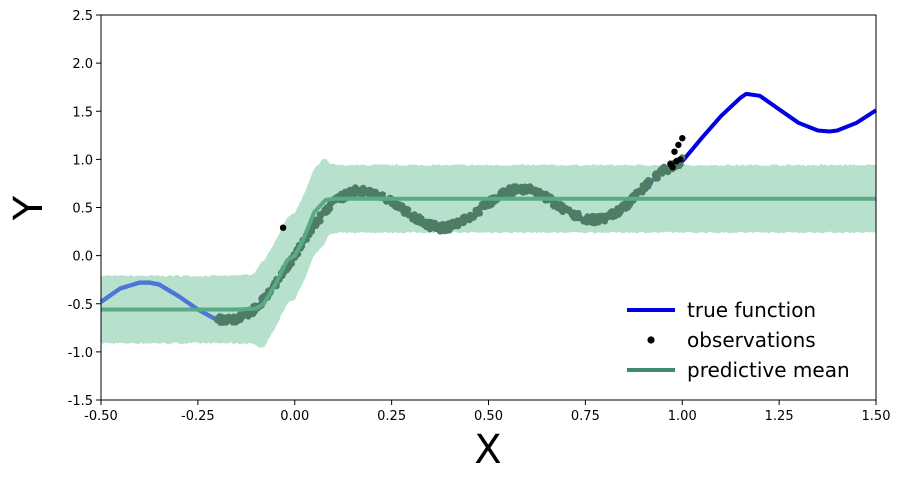 This screenshot has height=481, width=901. Describe the element at coordinates (682, 416) in the screenshot. I see `x-tick-label: 1.00` at that location.